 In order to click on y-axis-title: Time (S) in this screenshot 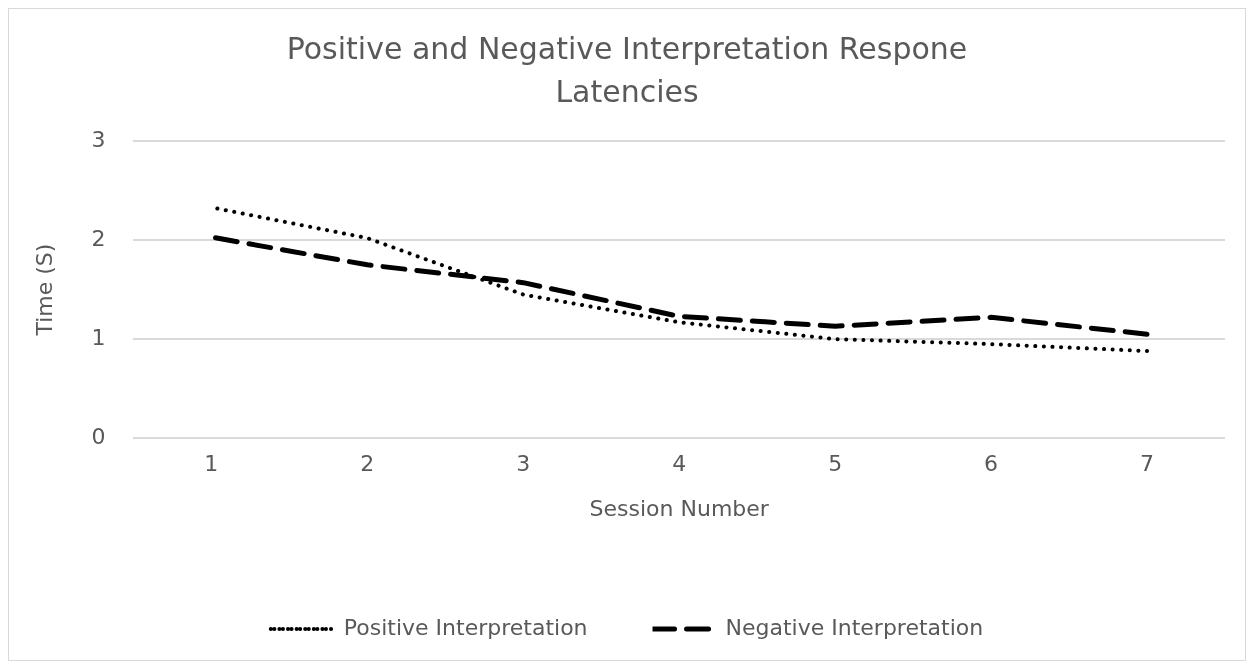, I will do `click(44, 290)`.